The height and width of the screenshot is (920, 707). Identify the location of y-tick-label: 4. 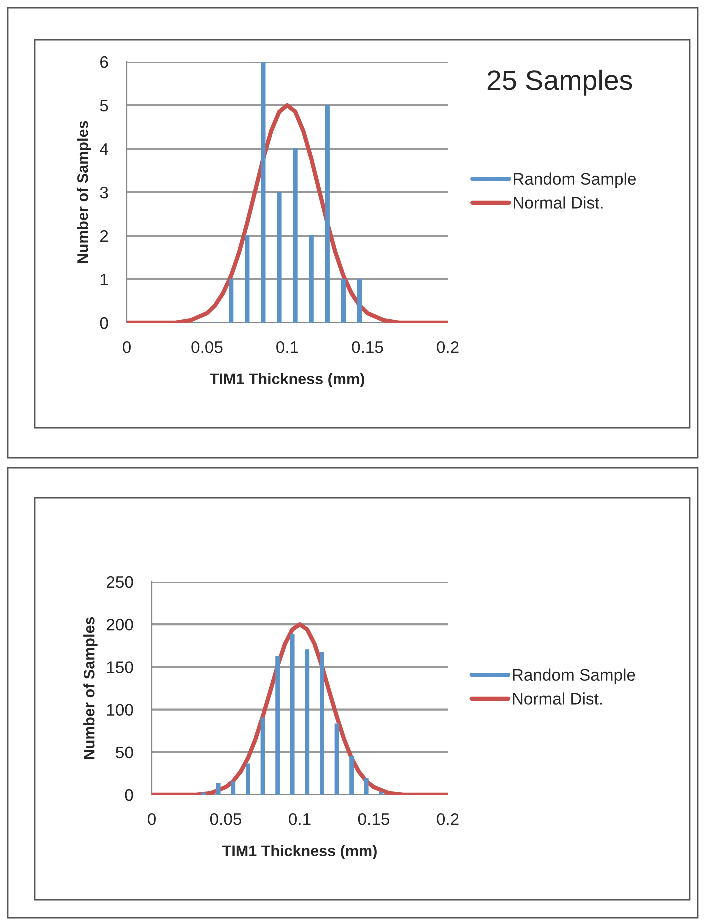
(104, 150).